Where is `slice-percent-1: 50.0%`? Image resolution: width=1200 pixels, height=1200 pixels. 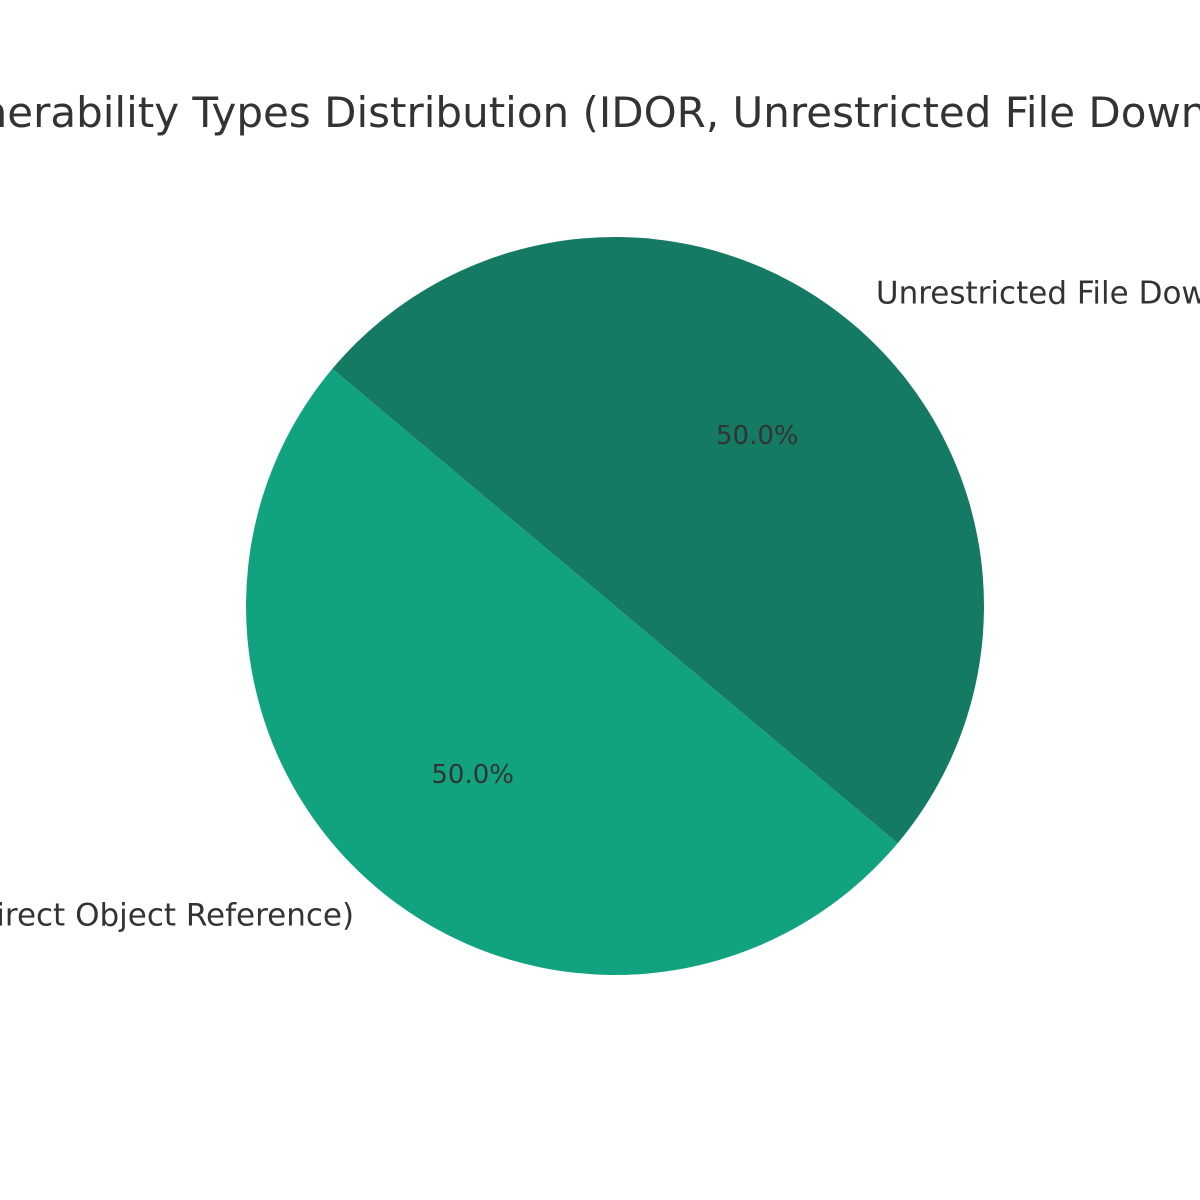 slice-percent-1: 50.0% is located at coordinates (757, 436).